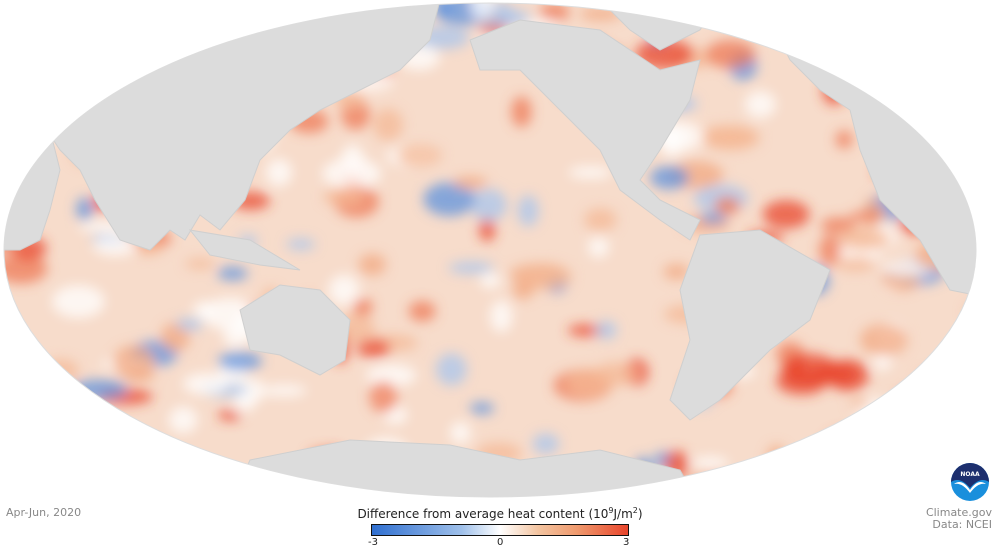 This screenshot has width=1000, height=555. What do you see at coordinates (958, 512) in the screenshot?
I see `credit-source: Climate.gov` at bounding box center [958, 512].